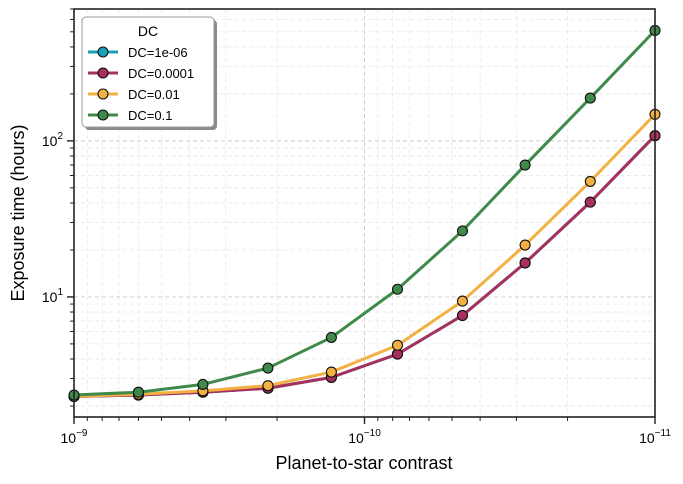 The image size is (683, 484). I want to click on x-tick-label-exponent: −9, so click(82, 433).